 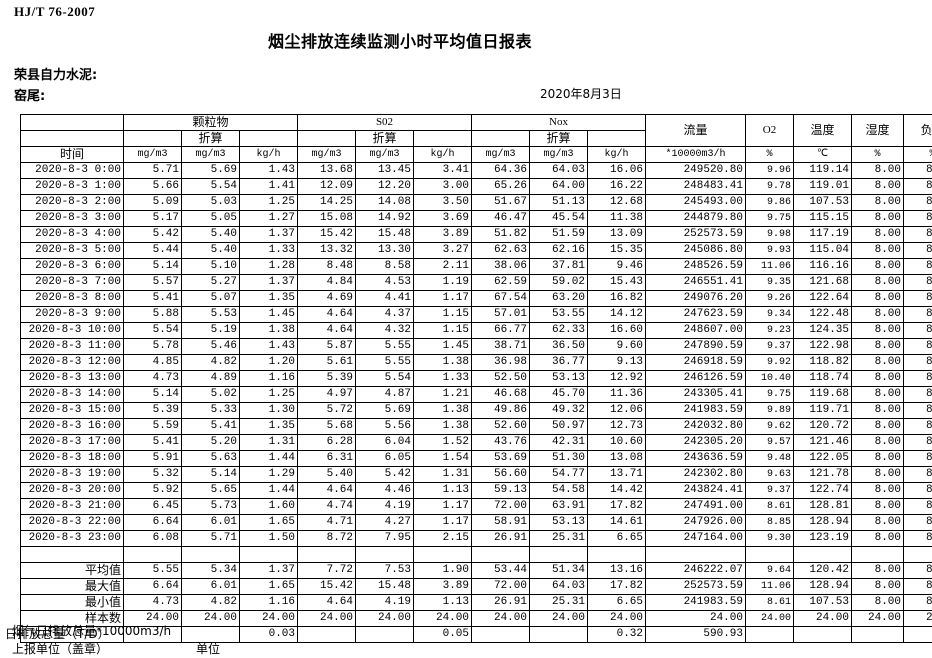 What do you see at coordinates (326, 234) in the screenshot?
I see `cell-value: 15.42` at bounding box center [326, 234].